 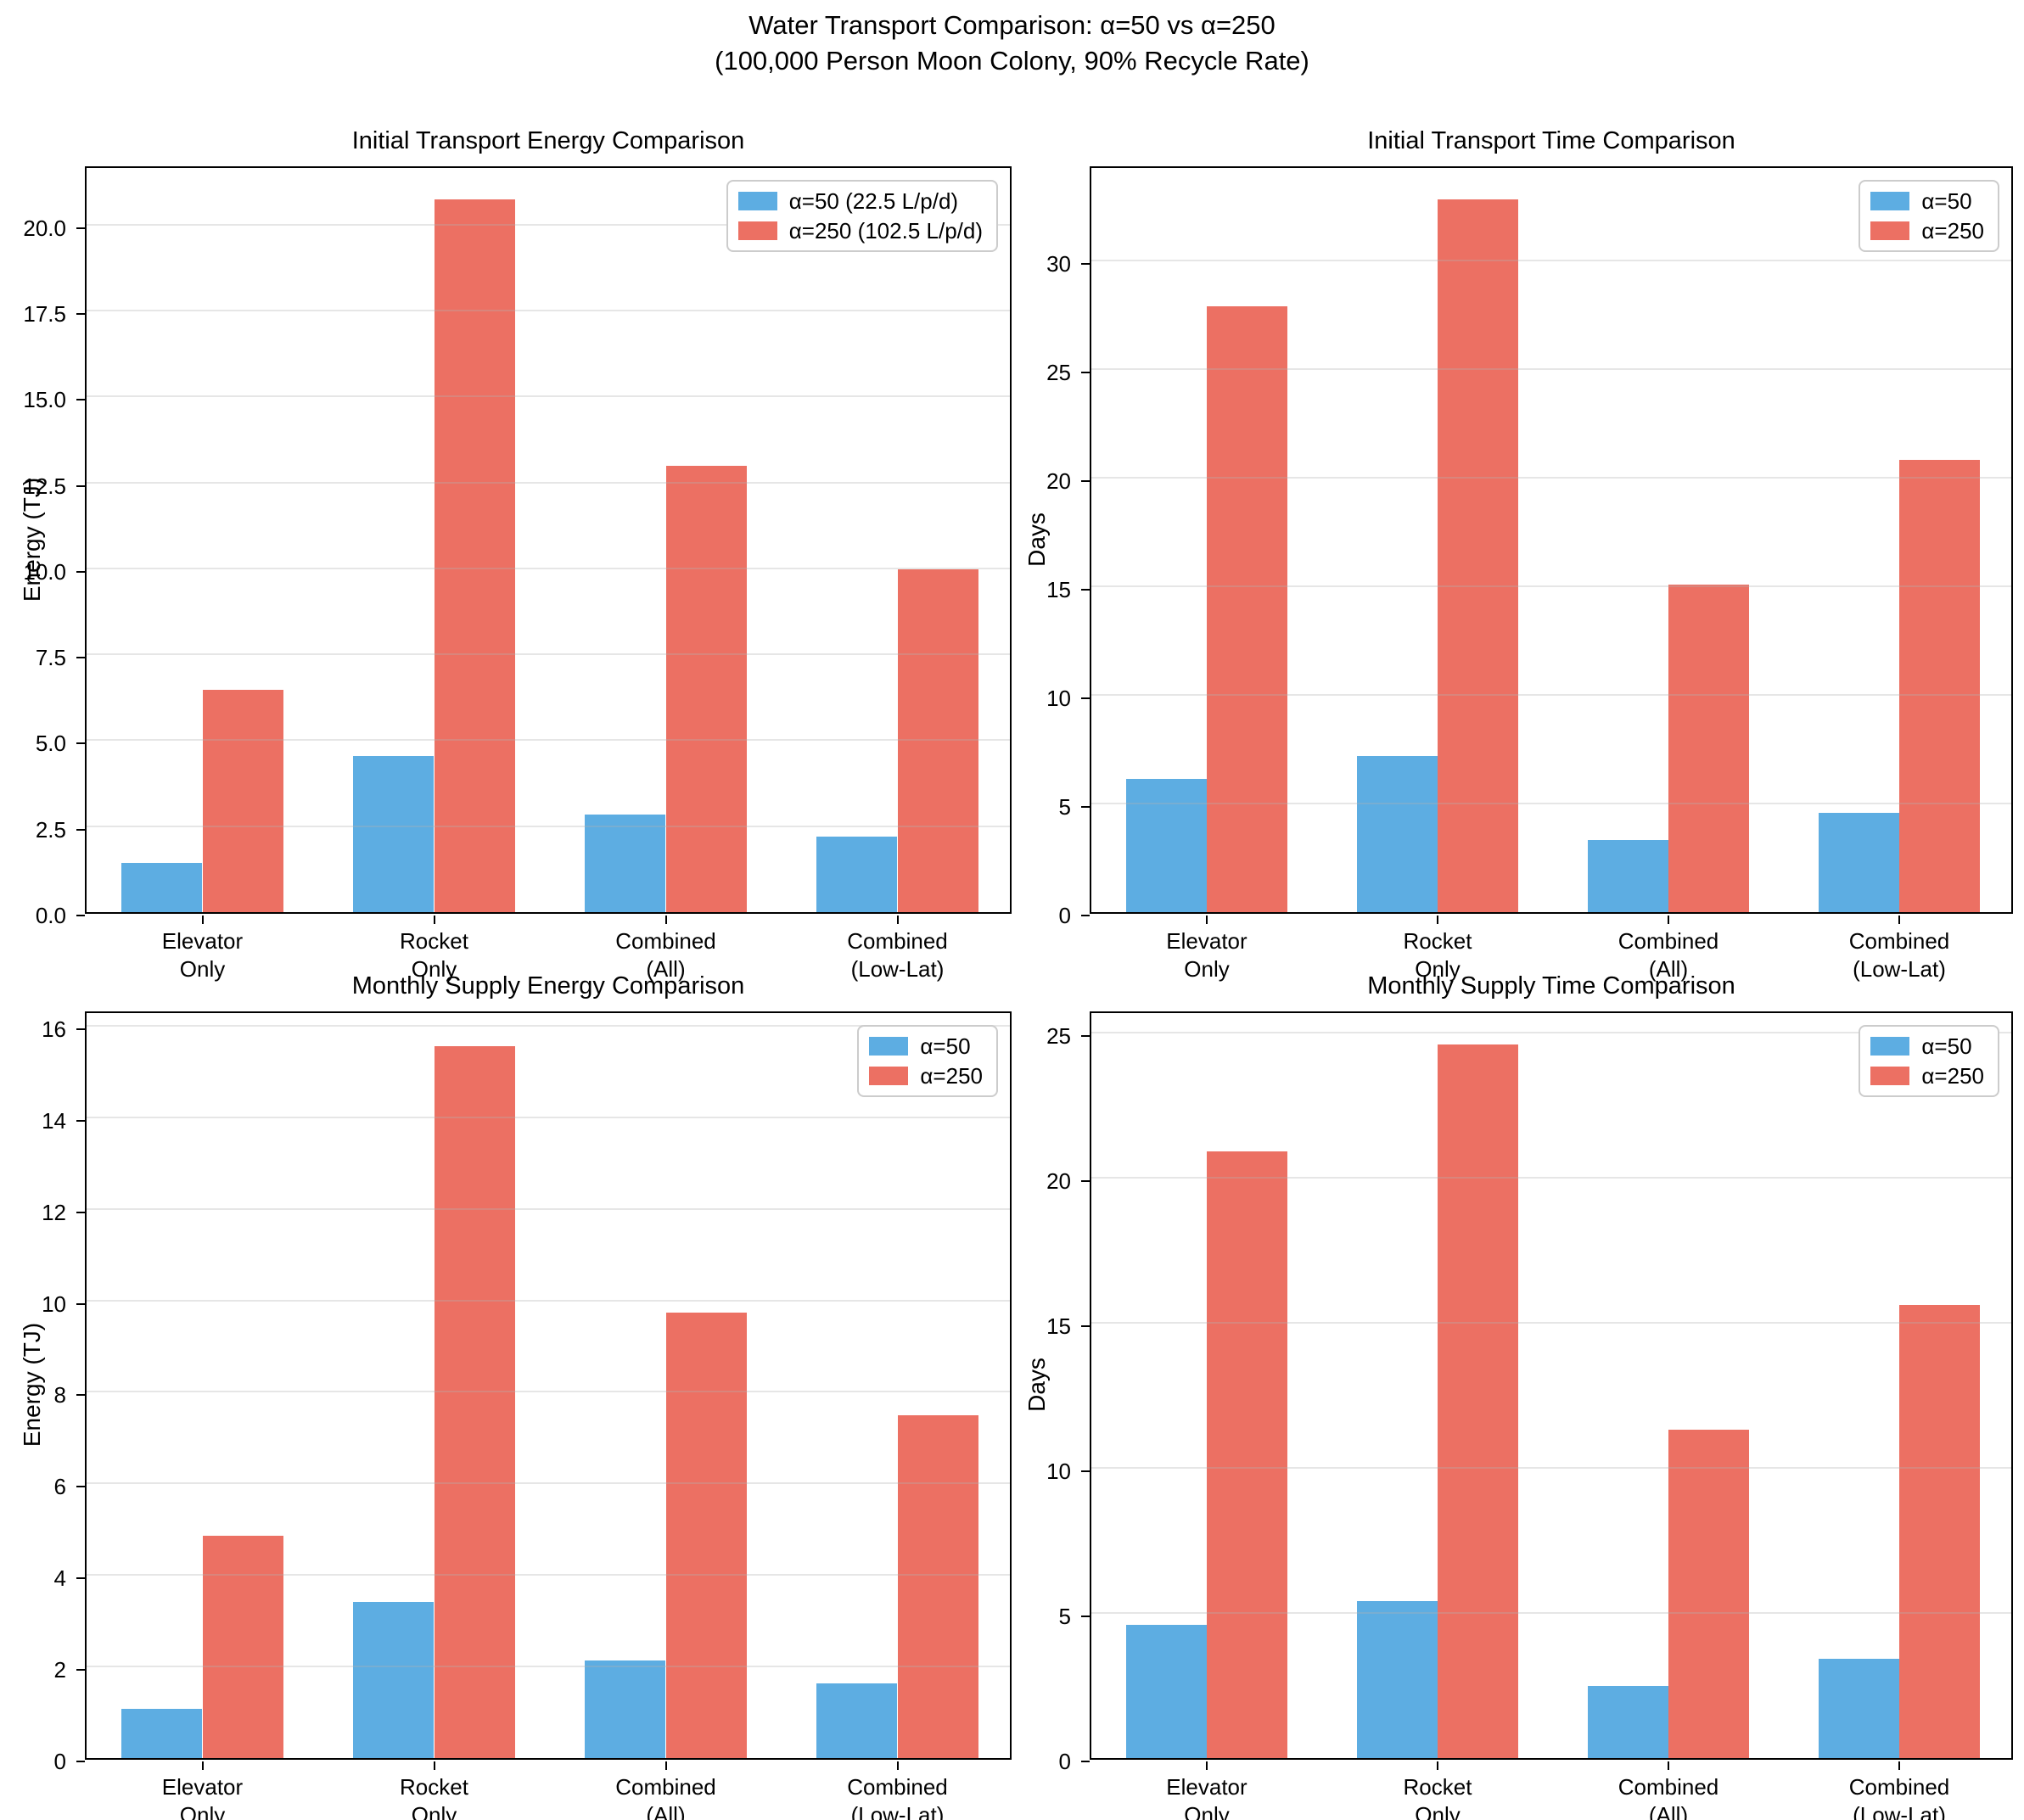 What do you see at coordinates (44, 400) in the screenshot?
I see `y-tick-label: 15.0` at bounding box center [44, 400].